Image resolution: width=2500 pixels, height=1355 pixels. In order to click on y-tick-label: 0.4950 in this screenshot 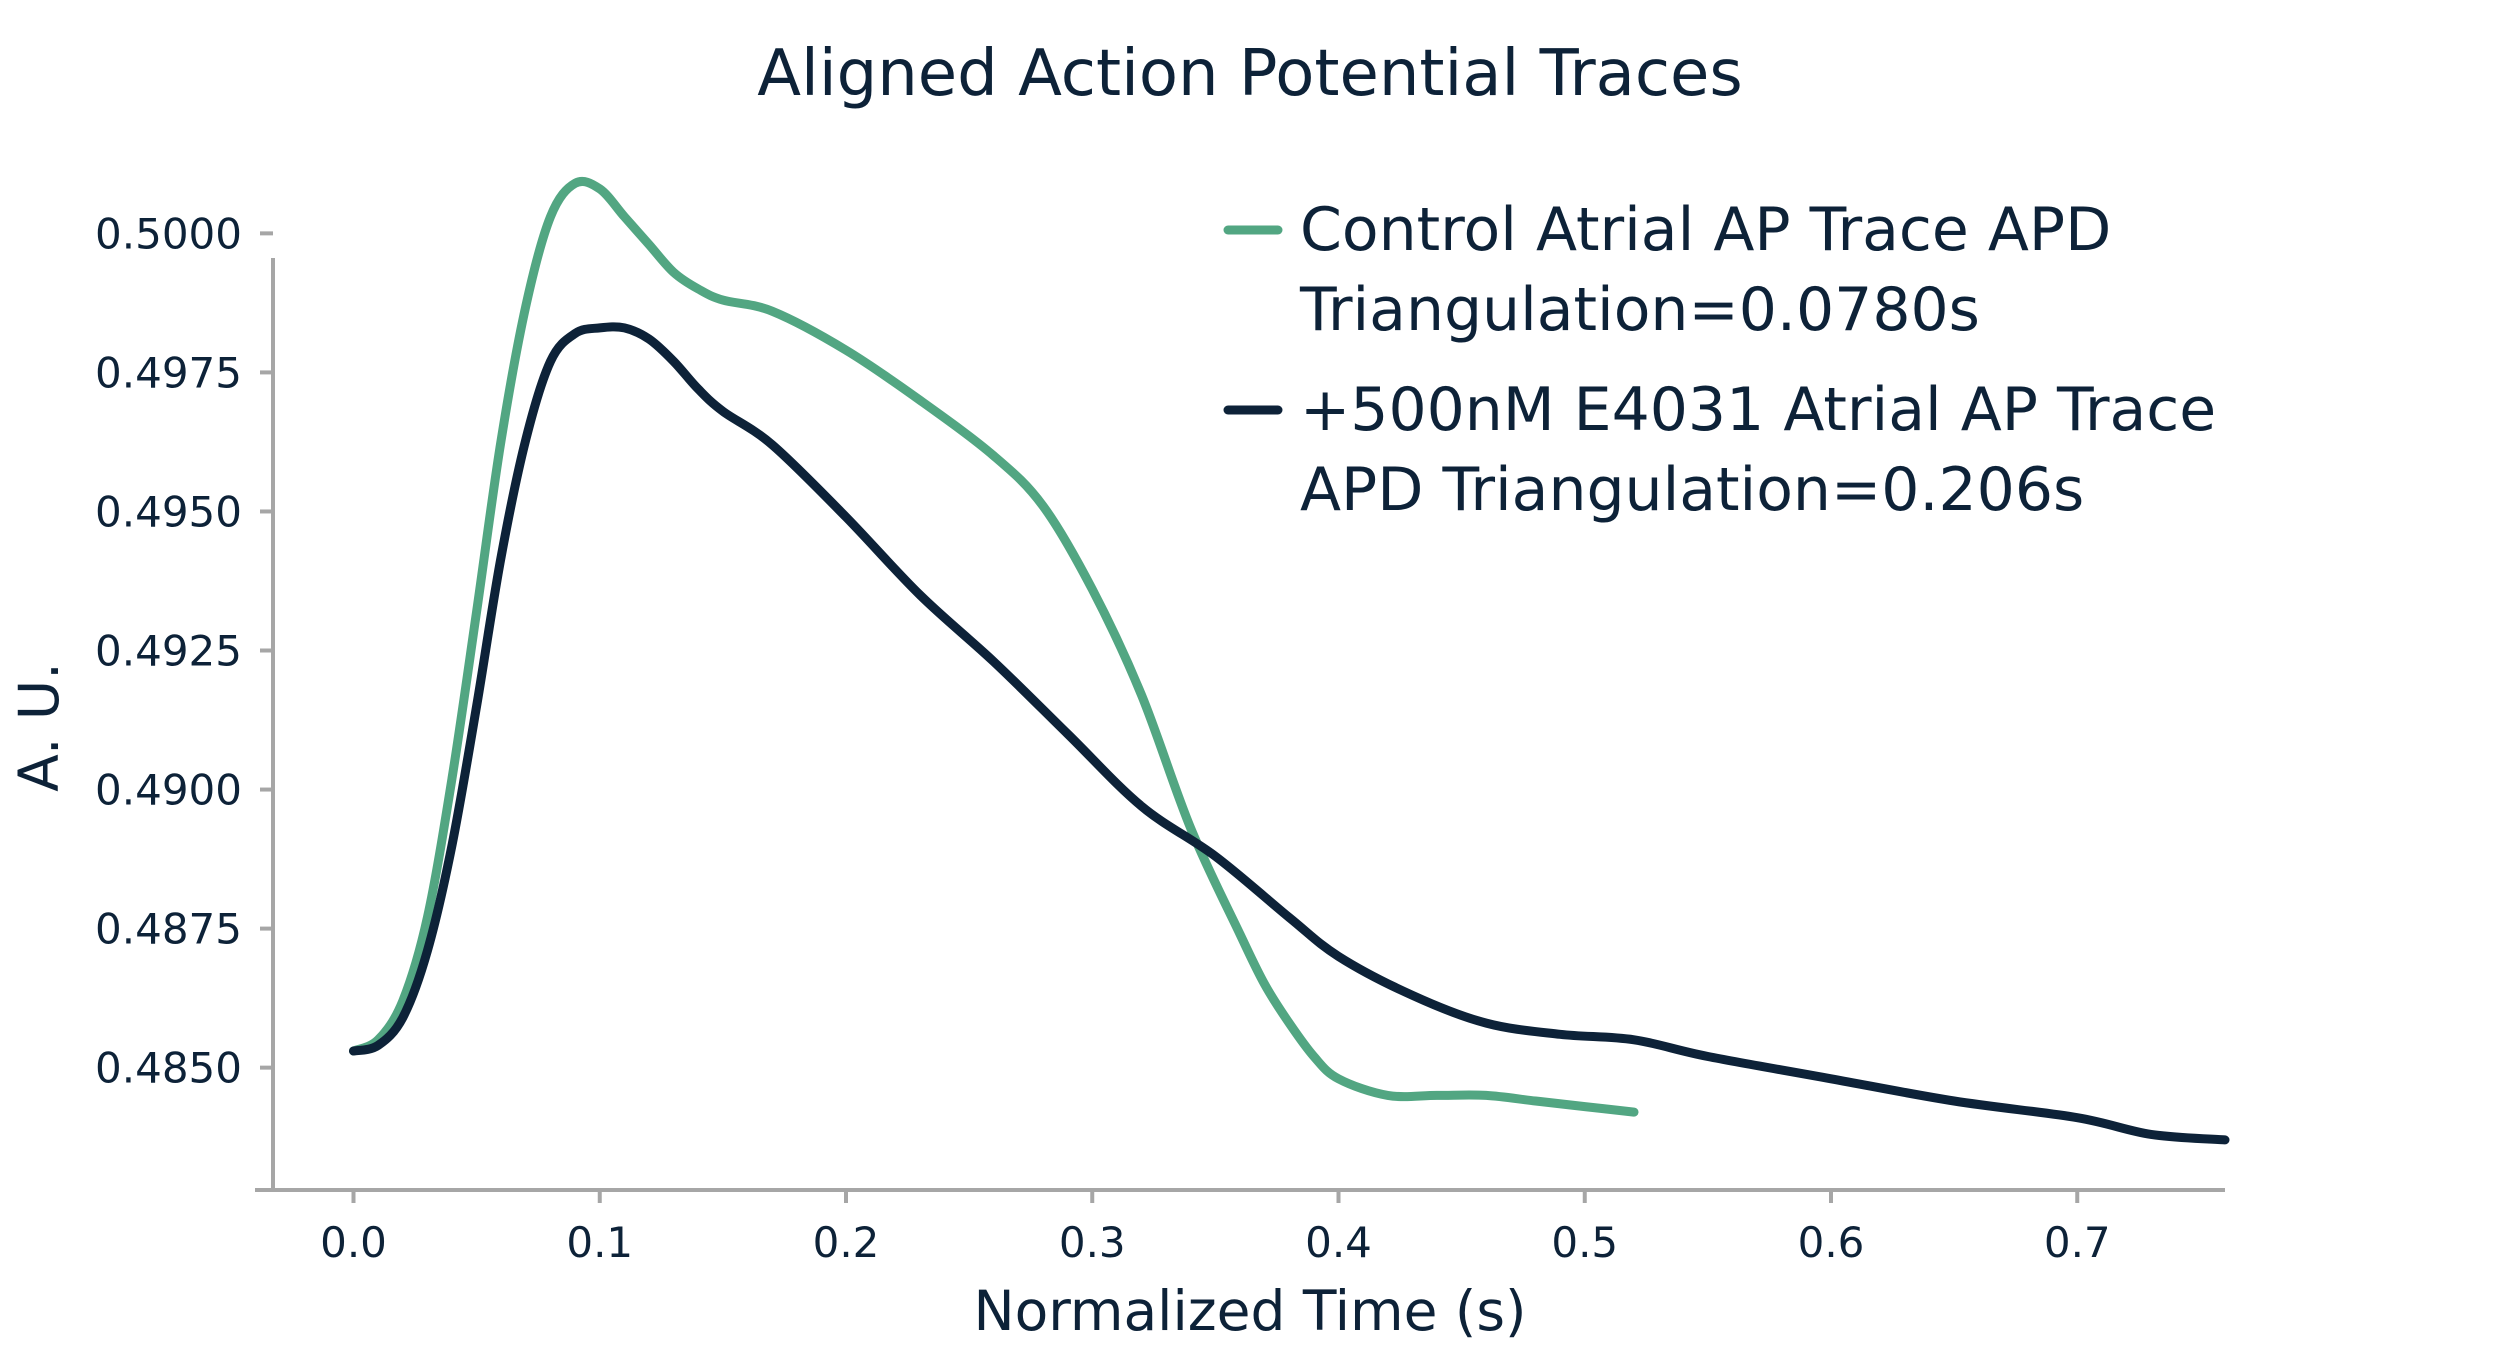, I will do `click(168, 511)`.